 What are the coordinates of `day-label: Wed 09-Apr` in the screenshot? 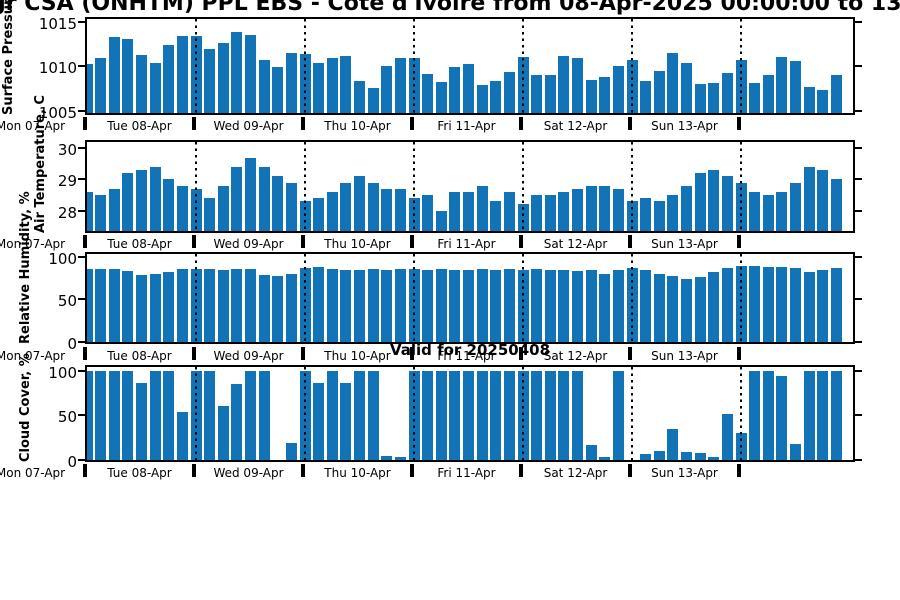 It's located at (248, 473).